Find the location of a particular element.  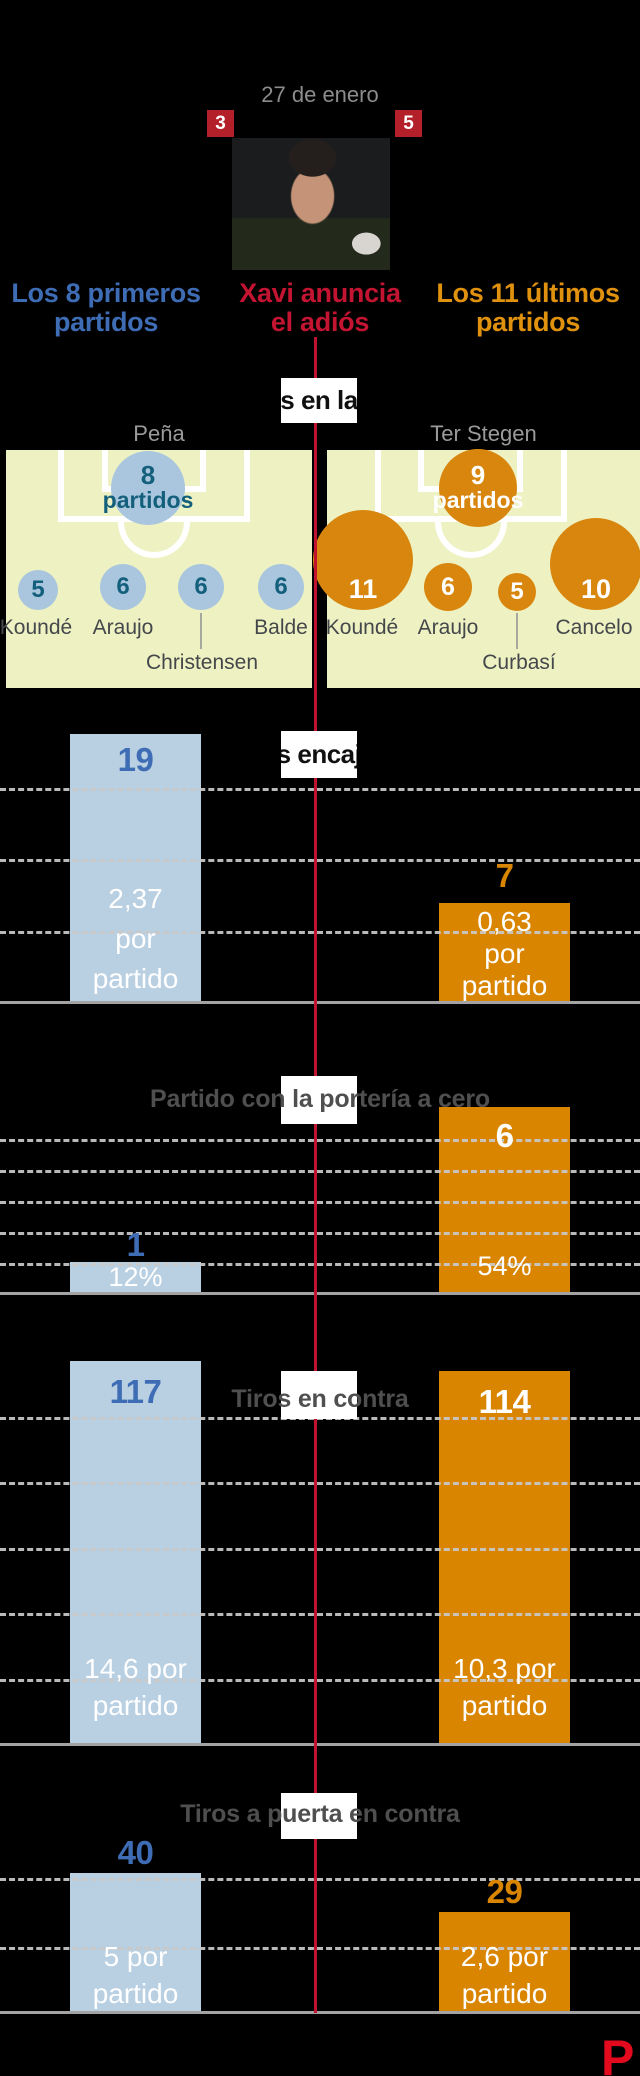

chart4-note-last11: 2,6 por partido is located at coordinates (504, 1975).